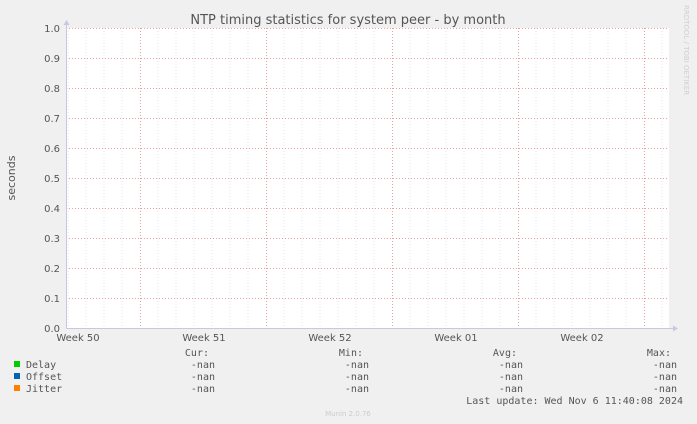 The height and width of the screenshot is (424, 697). Describe the element at coordinates (66, 22) in the screenshot. I see `y-axis-arrow` at that location.